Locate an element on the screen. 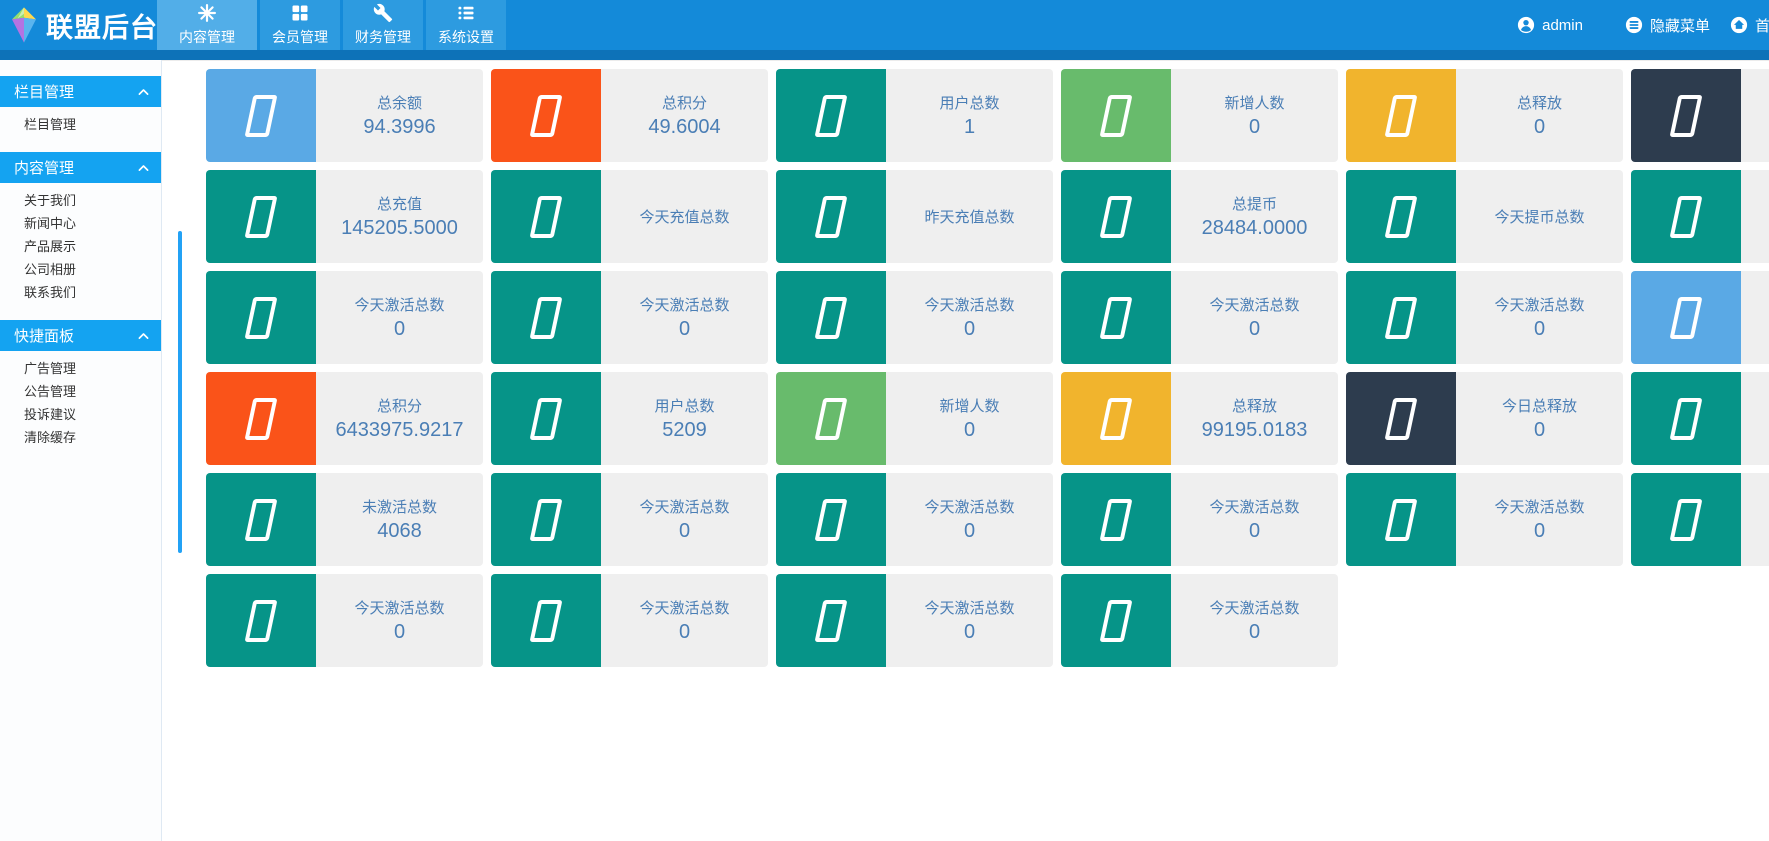  stats-row: 今天激活总数 0 今天激活总数 0 今天激活总数 0 今天激活总数 0 is located at coordinates (987, 317).